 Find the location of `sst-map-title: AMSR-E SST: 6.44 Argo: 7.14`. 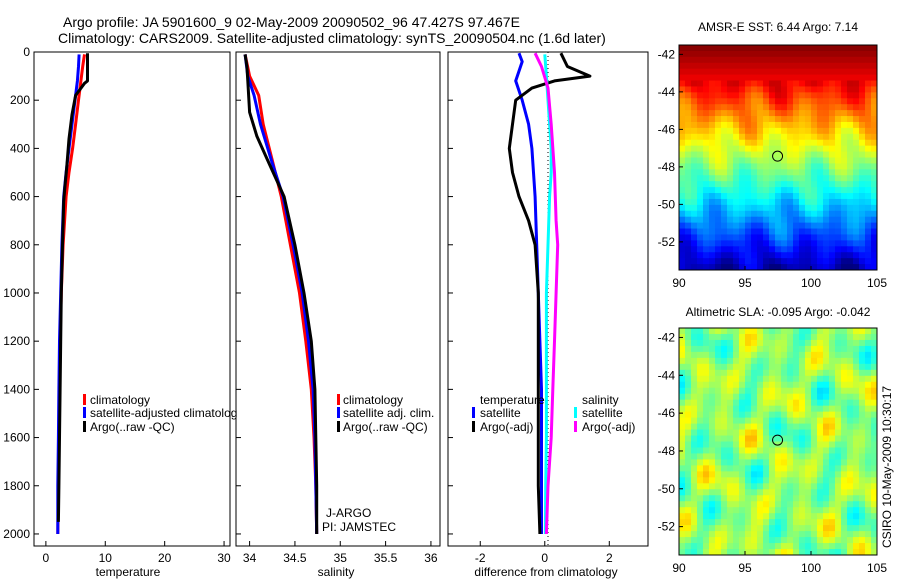

sst-map-title: AMSR-E SST: 6.44 Argo: 7.14 is located at coordinates (778, 27).